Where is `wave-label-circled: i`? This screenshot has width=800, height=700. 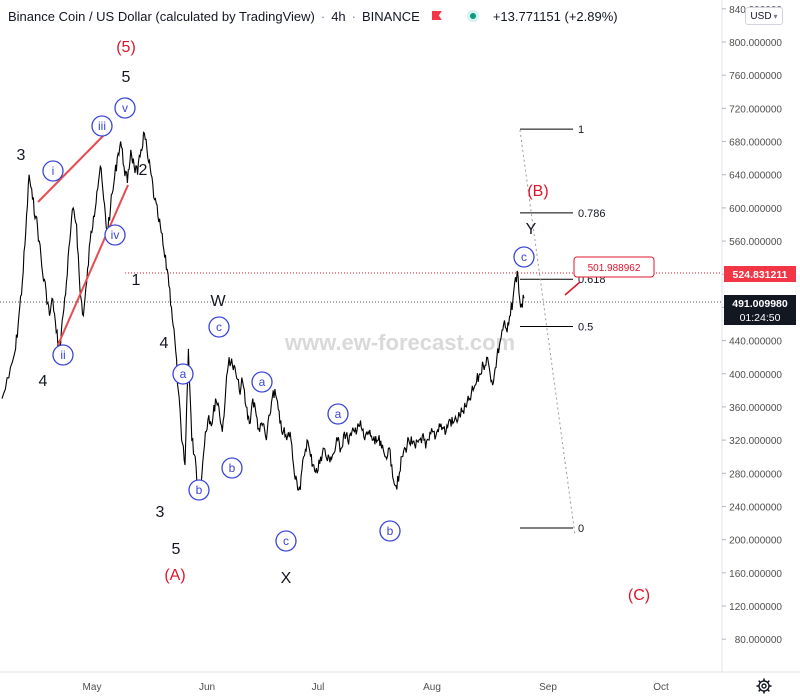 wave-label-circled: i is located at coordinates (53, 171).